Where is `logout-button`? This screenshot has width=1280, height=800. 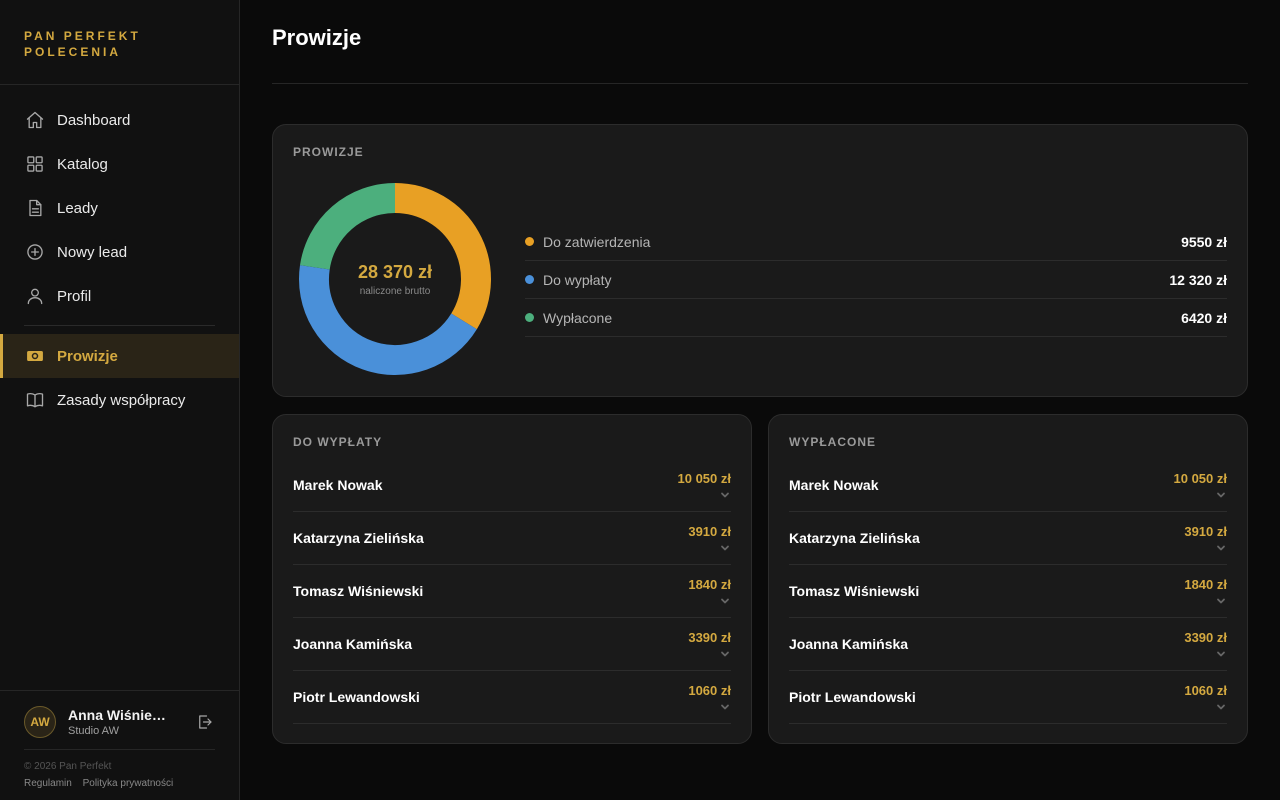
logout-button is located at coordinates (205, 722).